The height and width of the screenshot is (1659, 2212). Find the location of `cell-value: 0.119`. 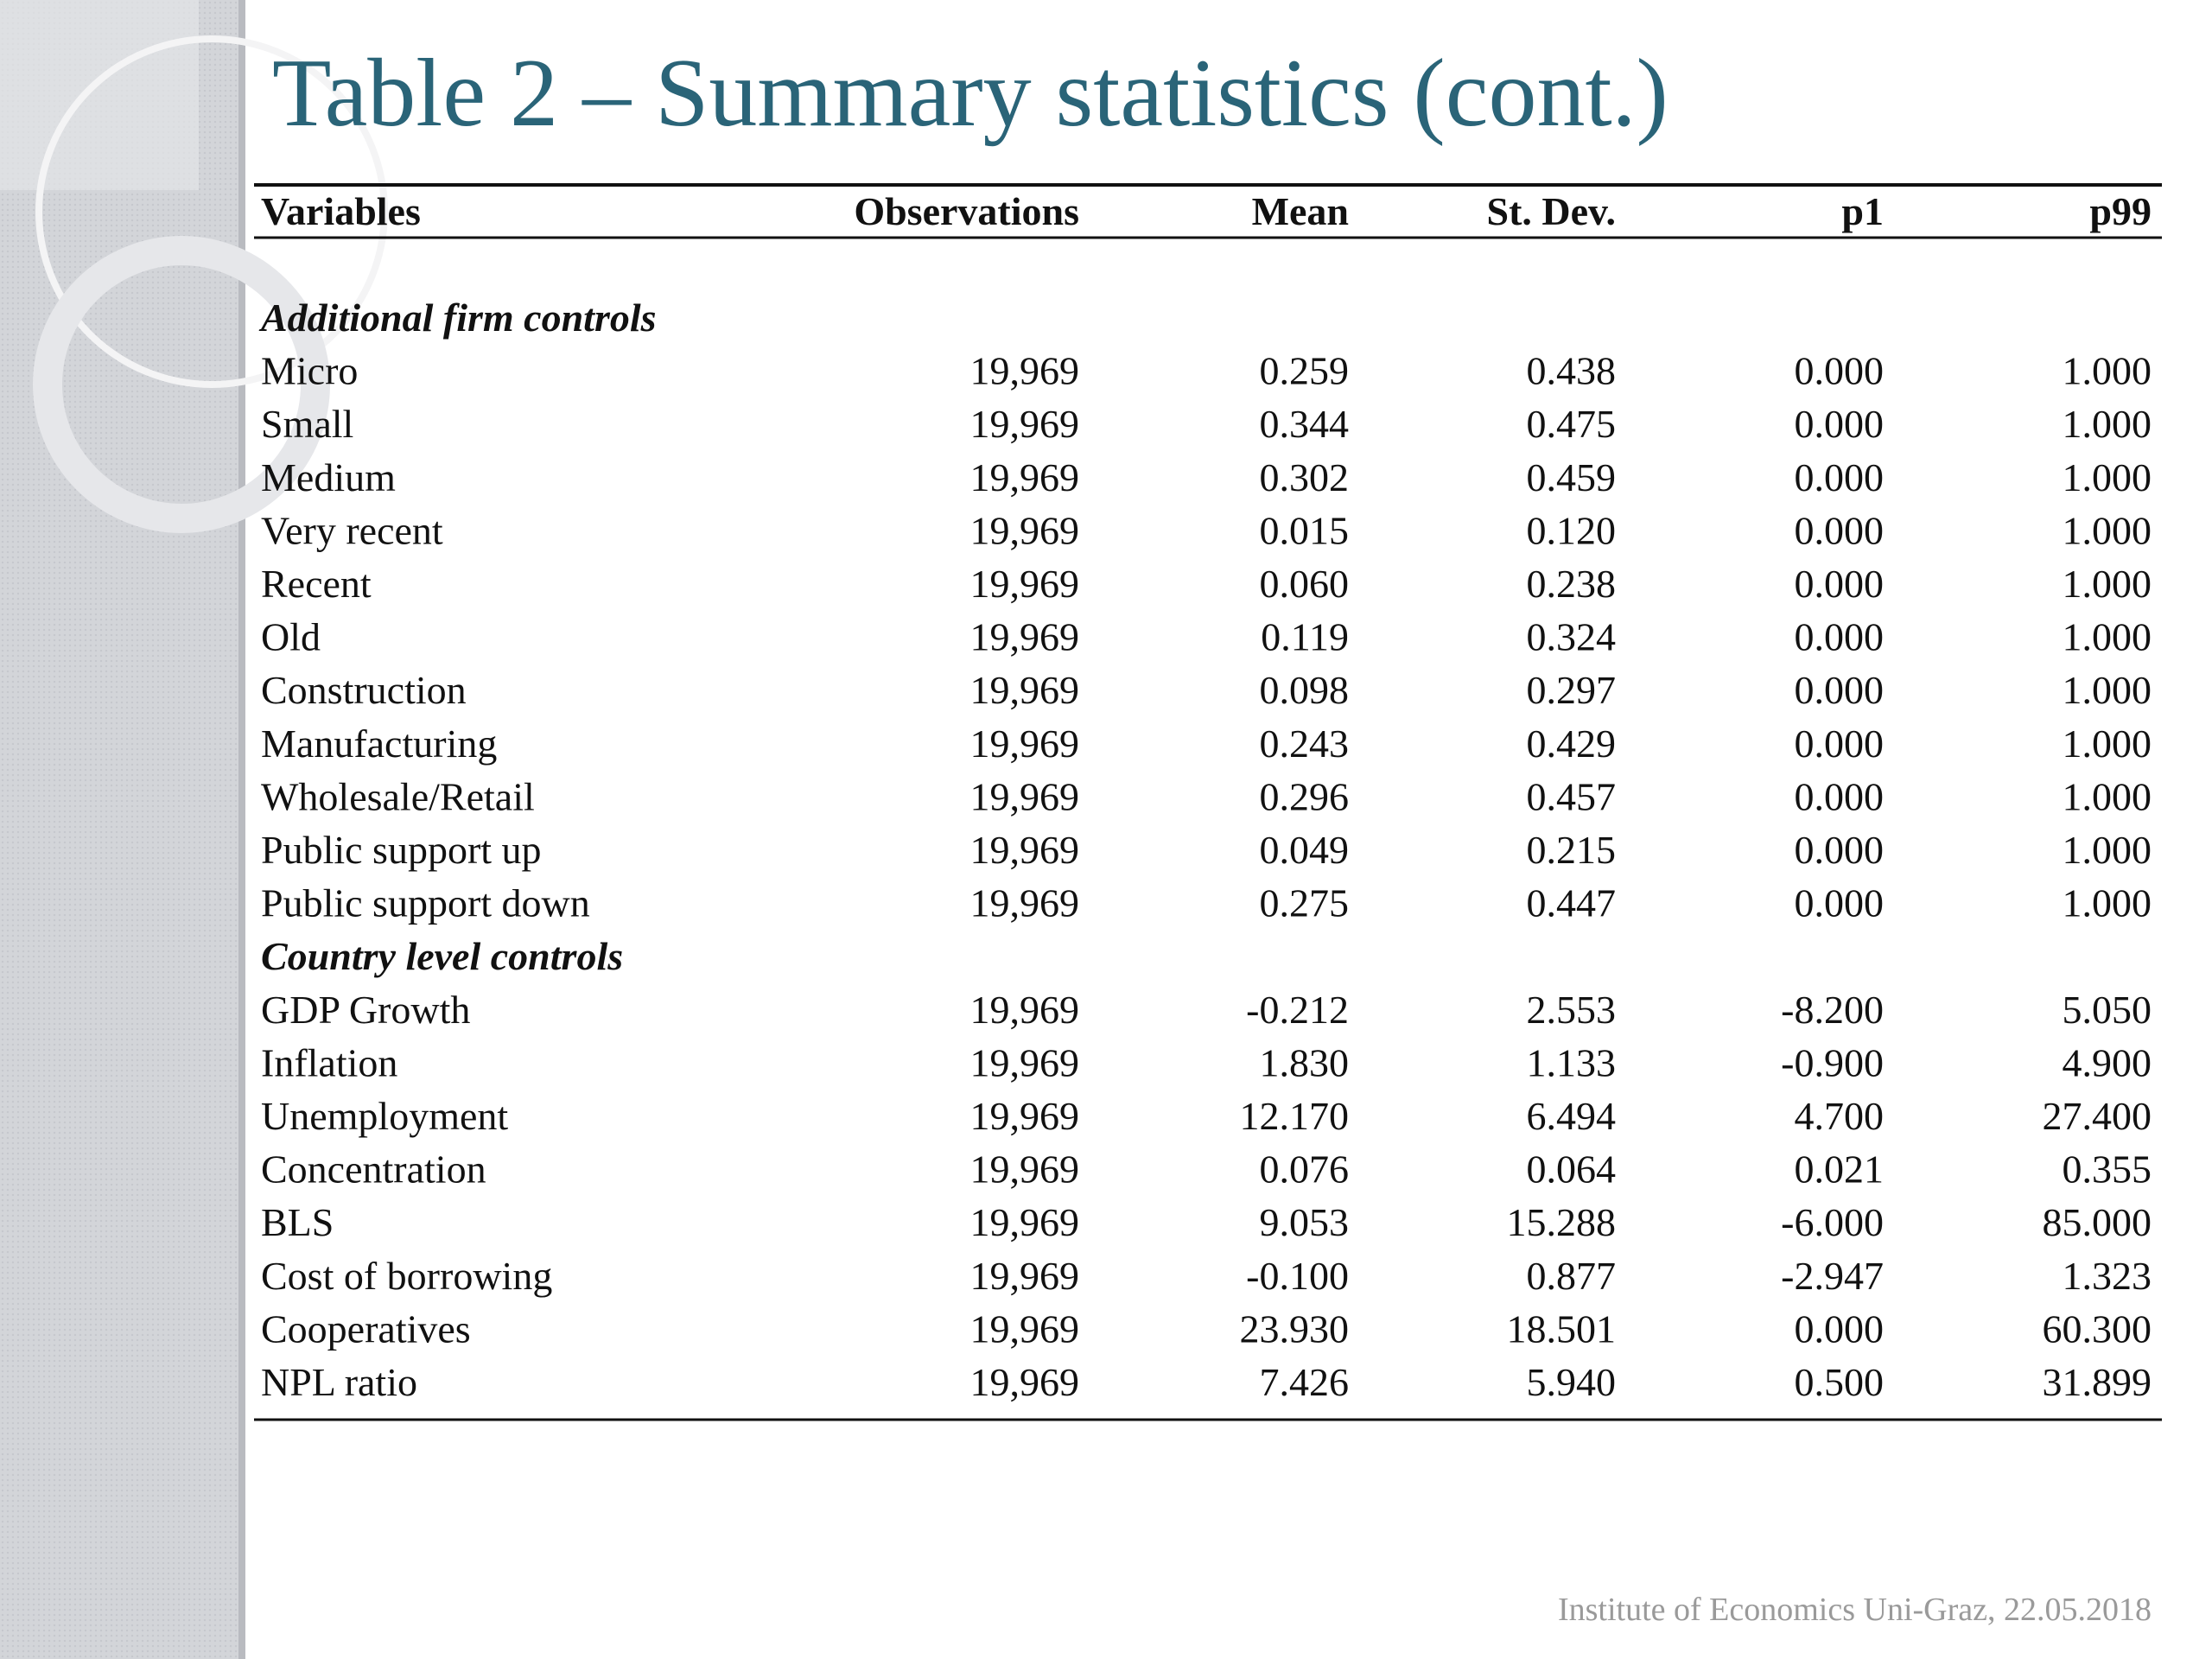

cell-value: 0.119 is located at coordinates (1305, 637).